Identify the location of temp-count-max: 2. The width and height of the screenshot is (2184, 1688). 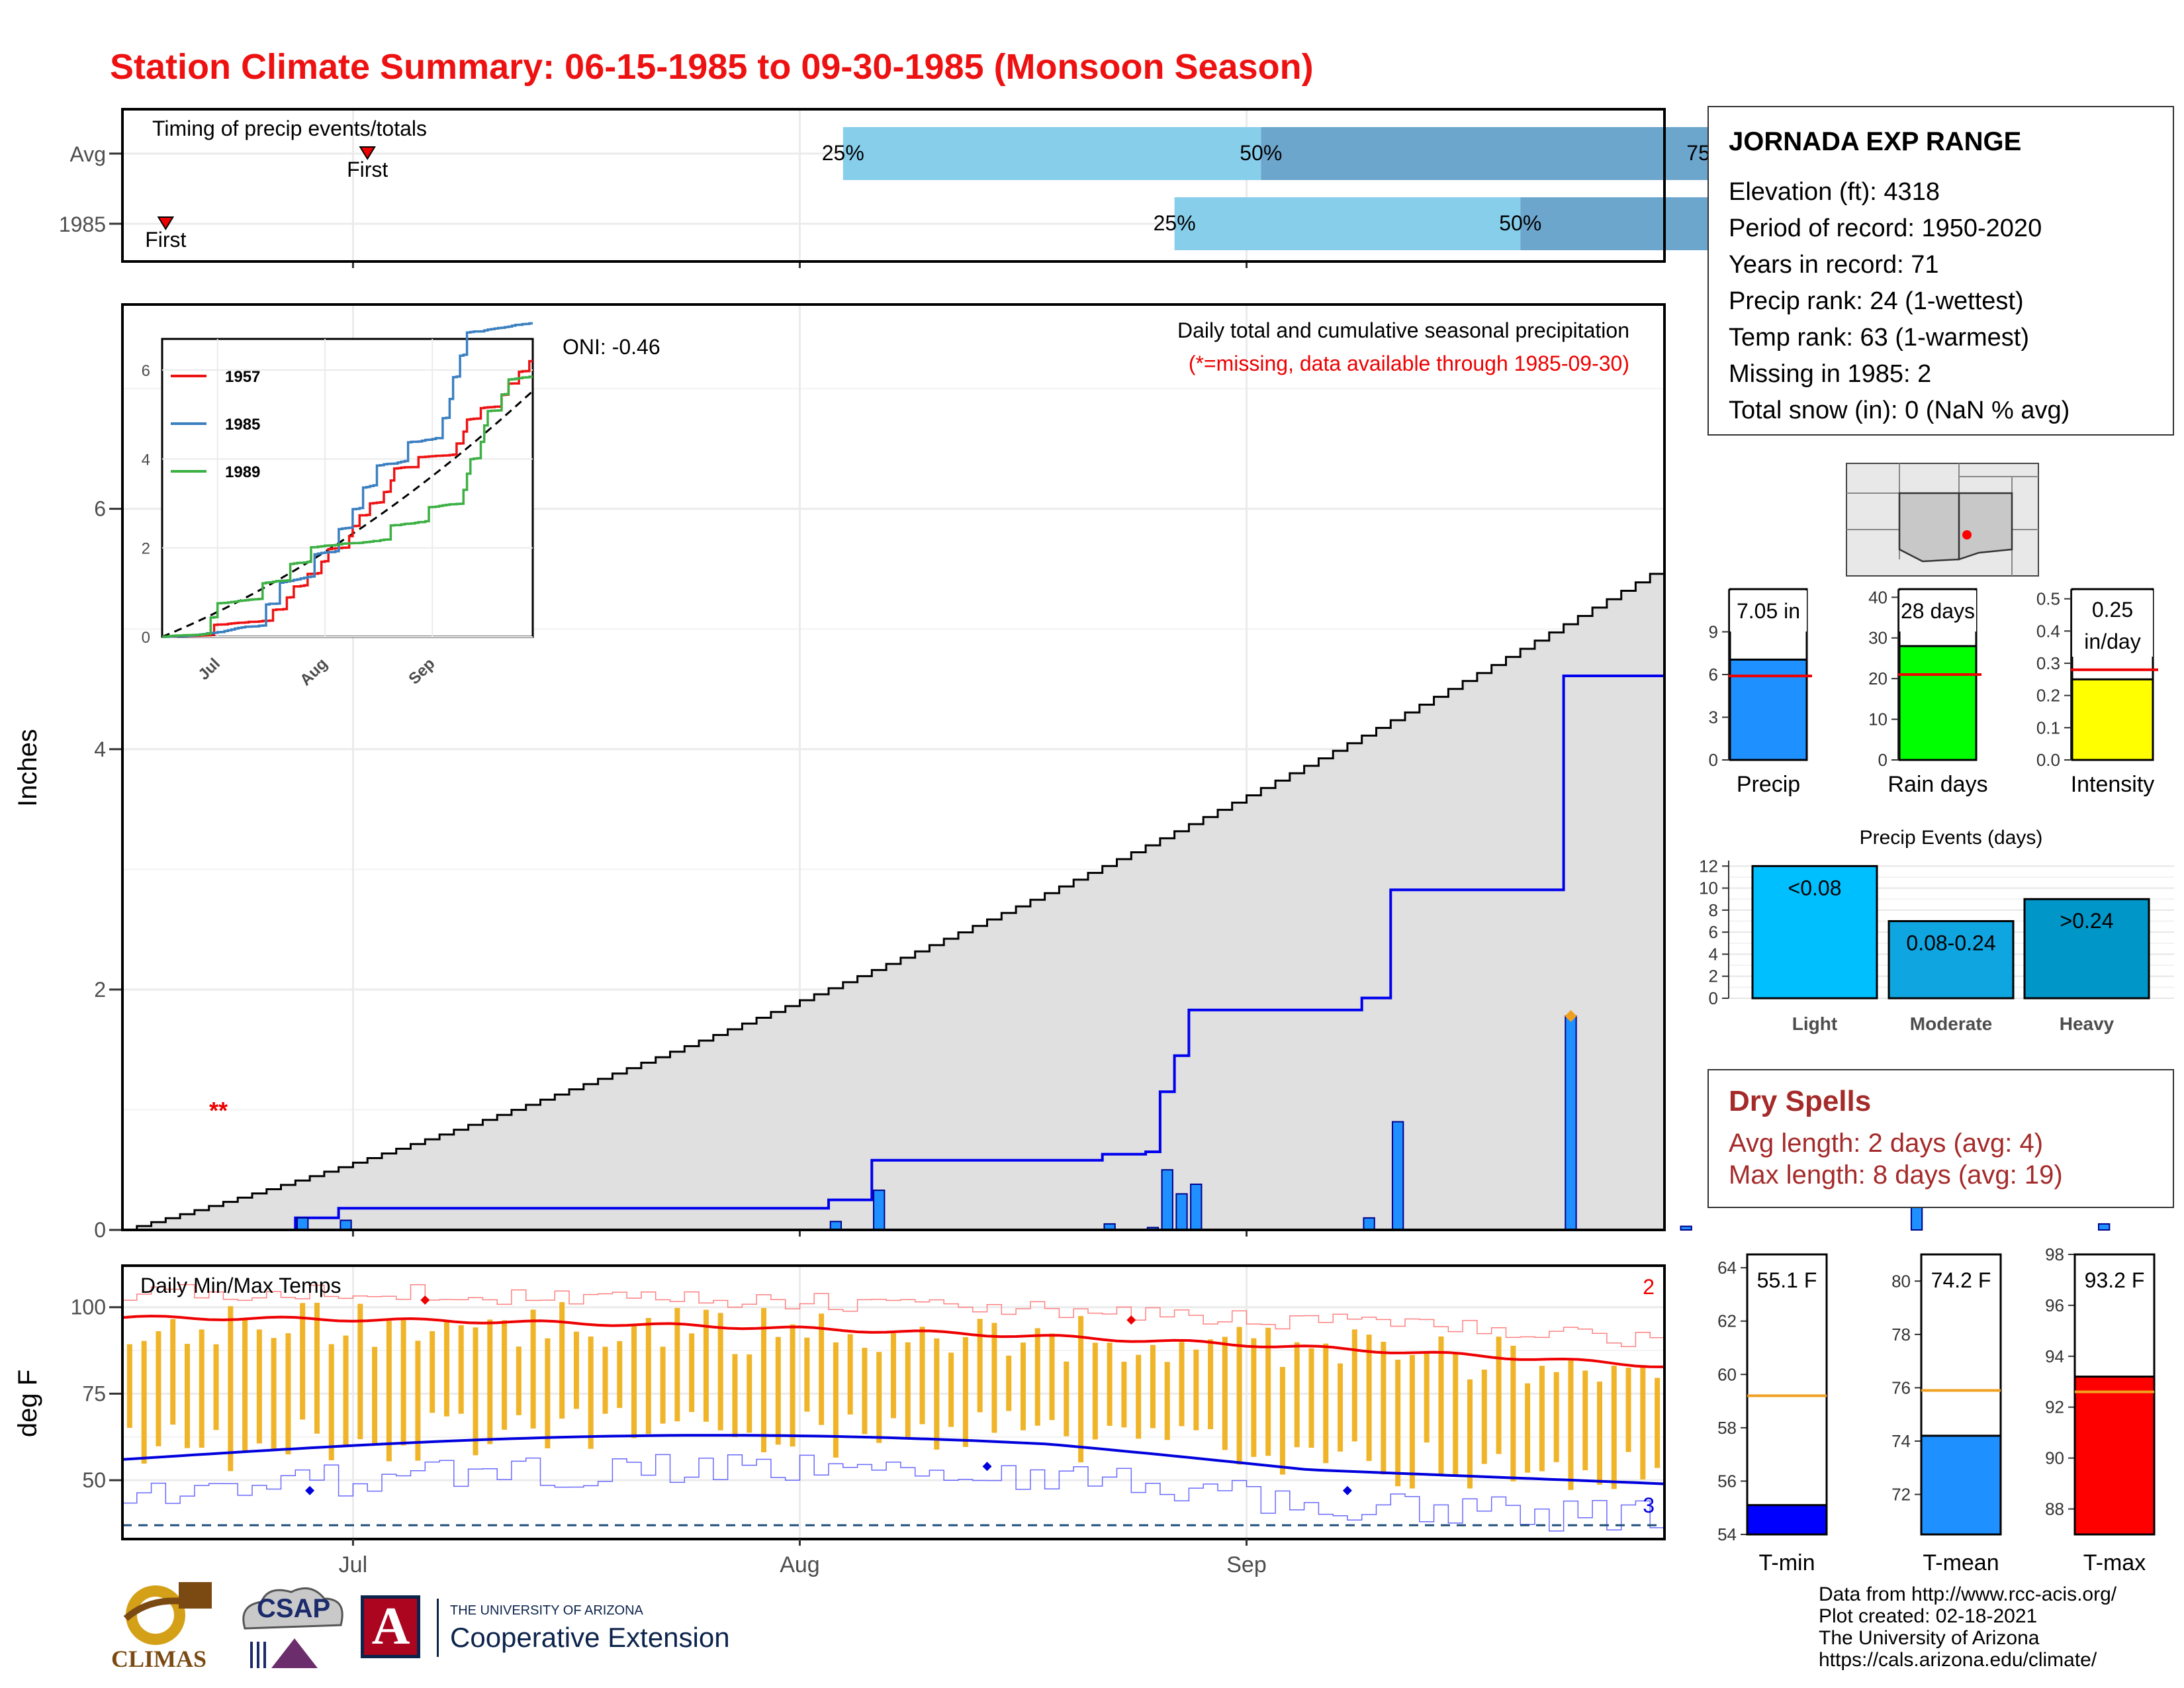
(1649, 1287).